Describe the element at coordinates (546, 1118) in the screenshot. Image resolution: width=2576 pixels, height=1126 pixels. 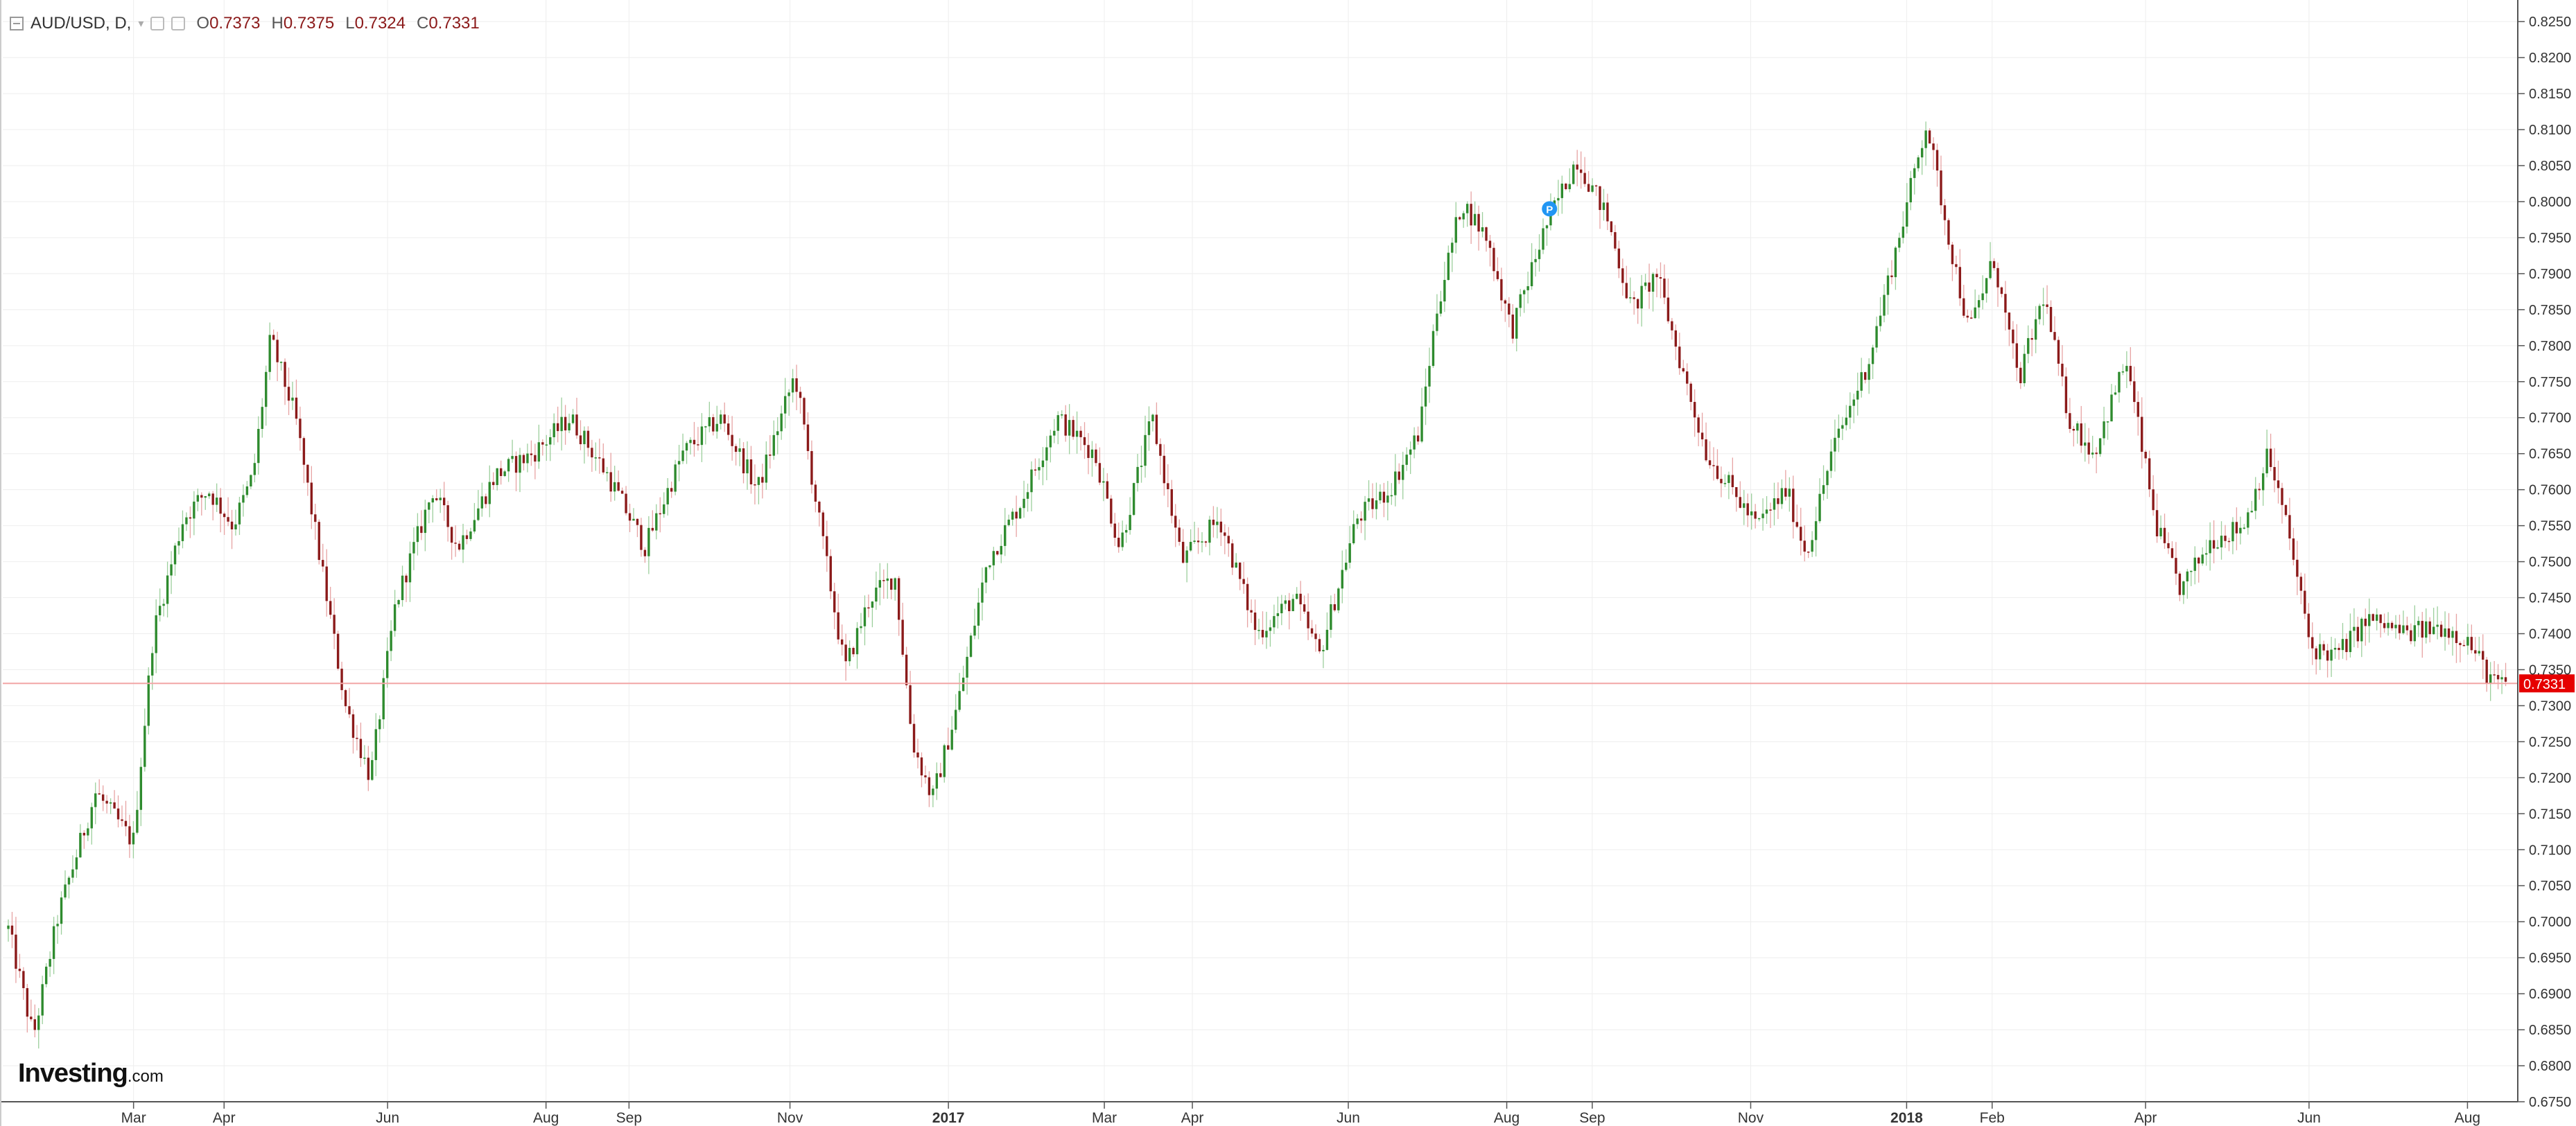
I see `x-tick-label: Aug` at that location.